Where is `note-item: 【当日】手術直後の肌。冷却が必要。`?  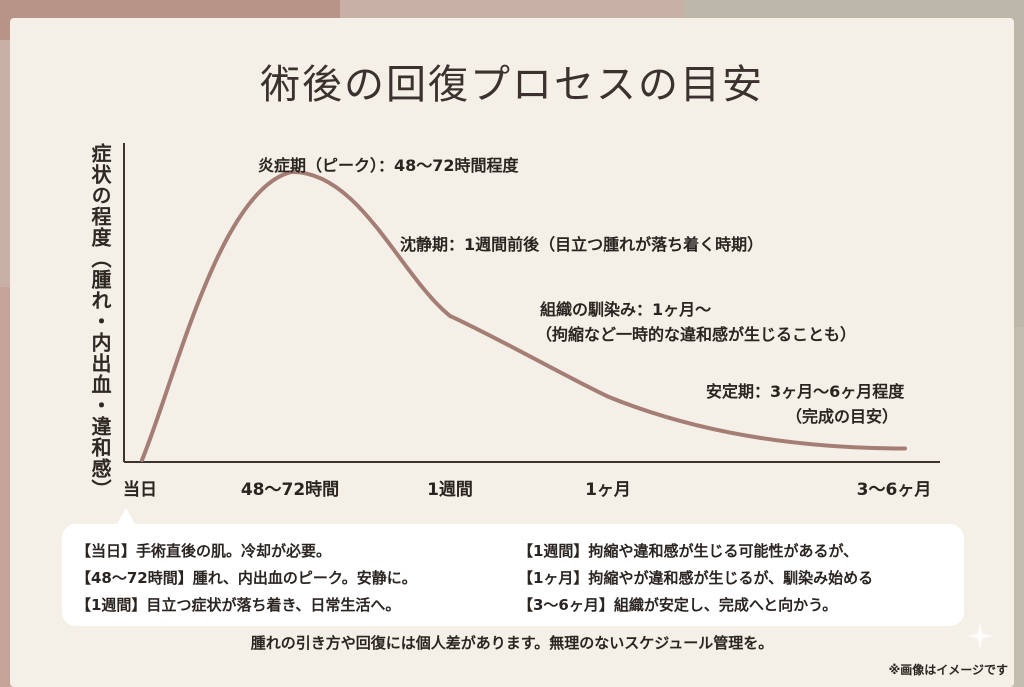
note-item: 【当日】手術直後の肌。冷却が必要。 is located at coordinates (204, 551).